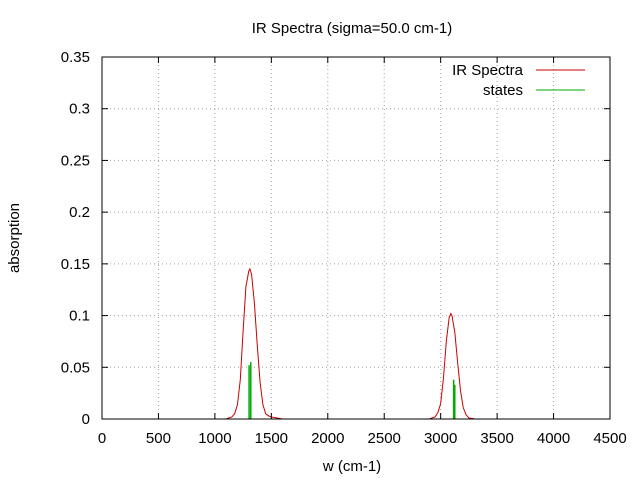  What do you see at coordinates (75, 160) in the screenshot?
I see `y-tick-label: 0.25` at bounding box center [75, 160].